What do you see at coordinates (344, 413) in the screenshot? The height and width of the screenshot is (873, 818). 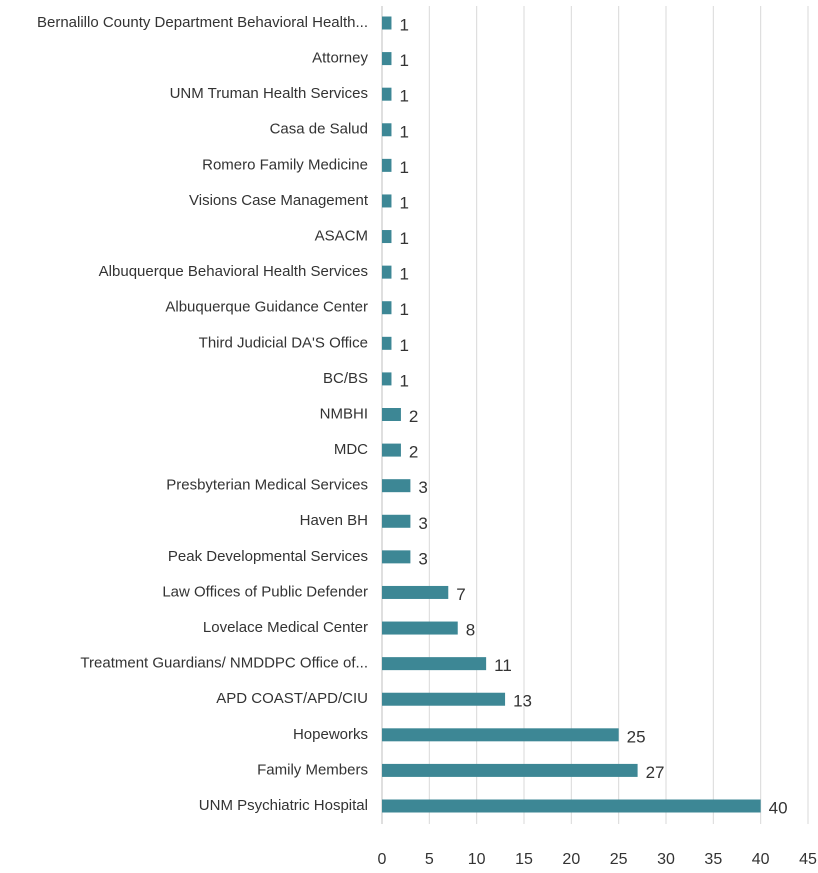 I see `y-tick-label: NMBHI` at bounding box center [344, 413].